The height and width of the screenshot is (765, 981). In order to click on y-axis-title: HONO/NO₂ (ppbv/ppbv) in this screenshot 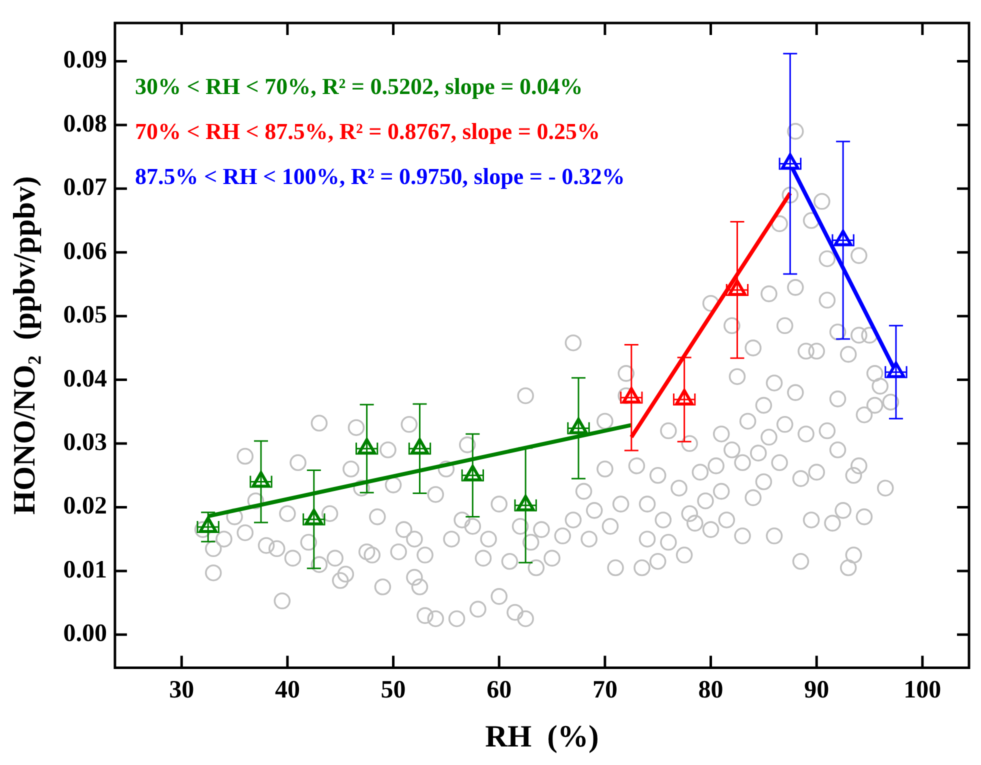, I will do `click(24, 345)`.